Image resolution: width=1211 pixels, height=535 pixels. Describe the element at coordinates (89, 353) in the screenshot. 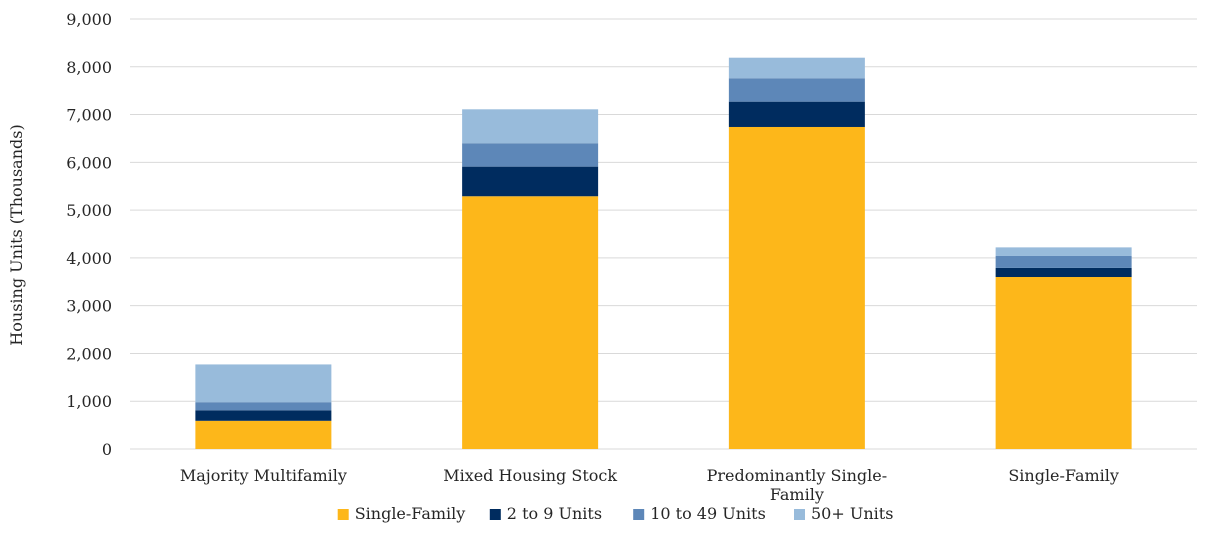

I see `y-tick-label: 2,000` at that location.